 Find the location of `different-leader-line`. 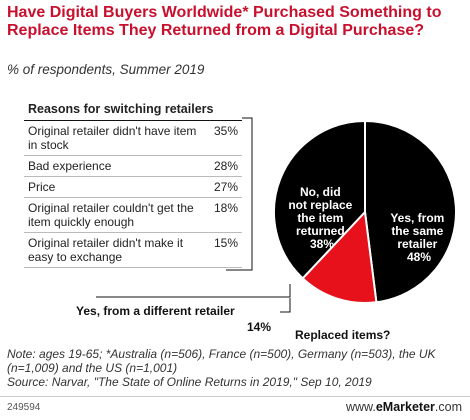

different-leader-line is located at coordinates (193, 291).